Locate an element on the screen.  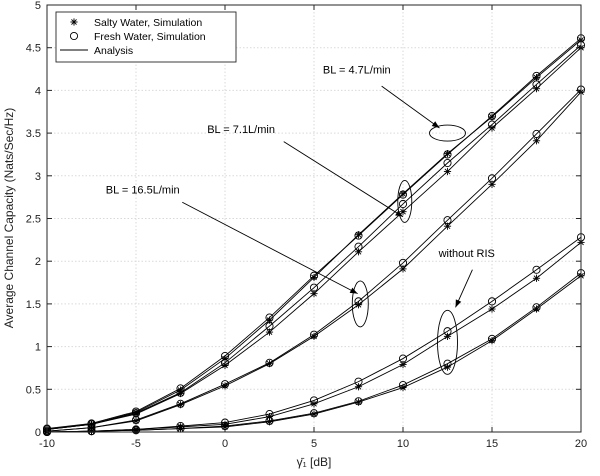
legend-label: Fresh Water, Simulation is located at coordinates (150, 37).